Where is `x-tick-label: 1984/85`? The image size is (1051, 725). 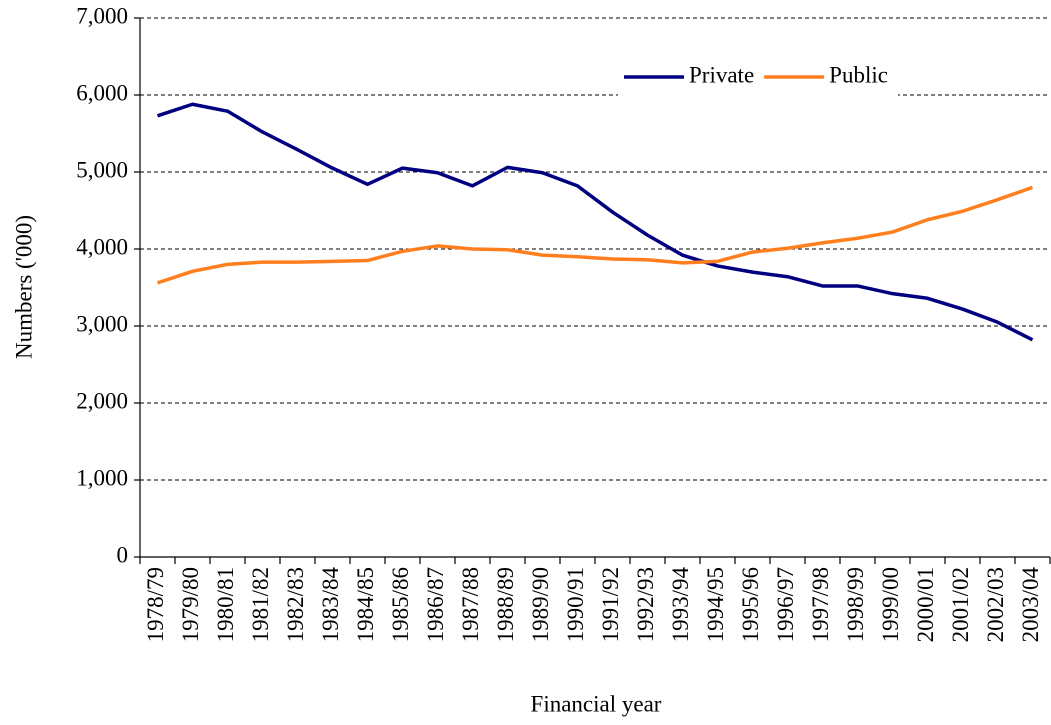 x-tick-label: 1984/85 is located at coordinates (365, 604).